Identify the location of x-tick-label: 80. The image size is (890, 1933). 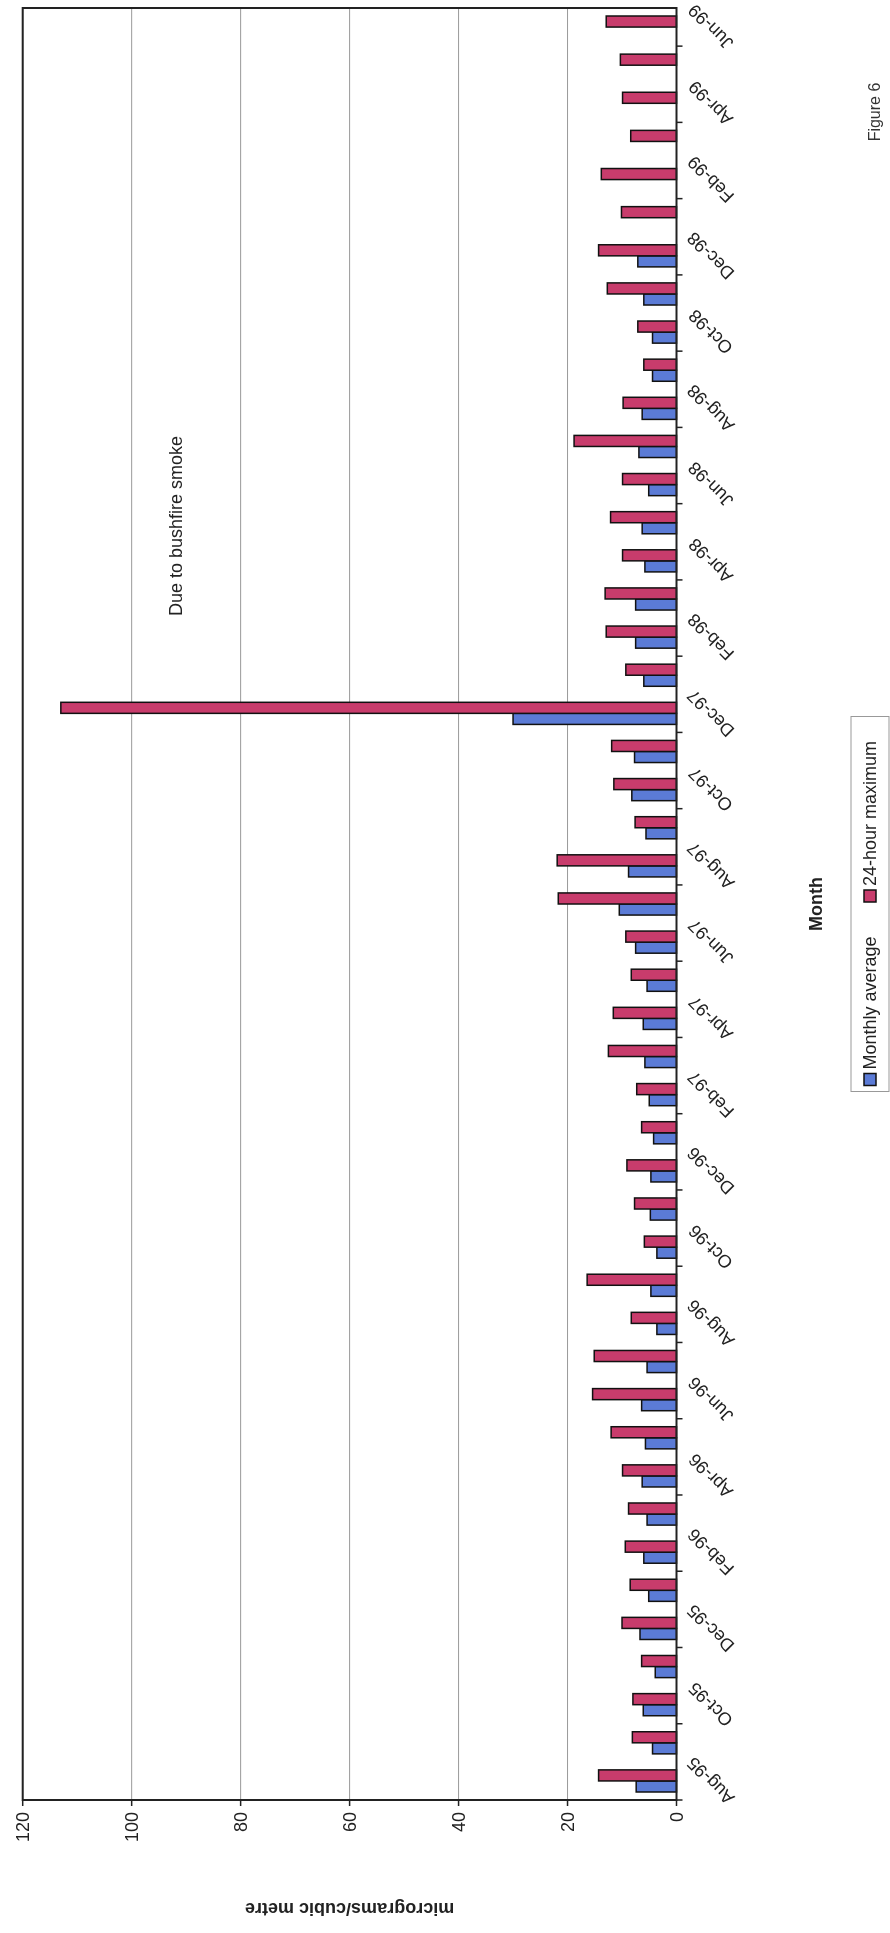
(240, 1822).